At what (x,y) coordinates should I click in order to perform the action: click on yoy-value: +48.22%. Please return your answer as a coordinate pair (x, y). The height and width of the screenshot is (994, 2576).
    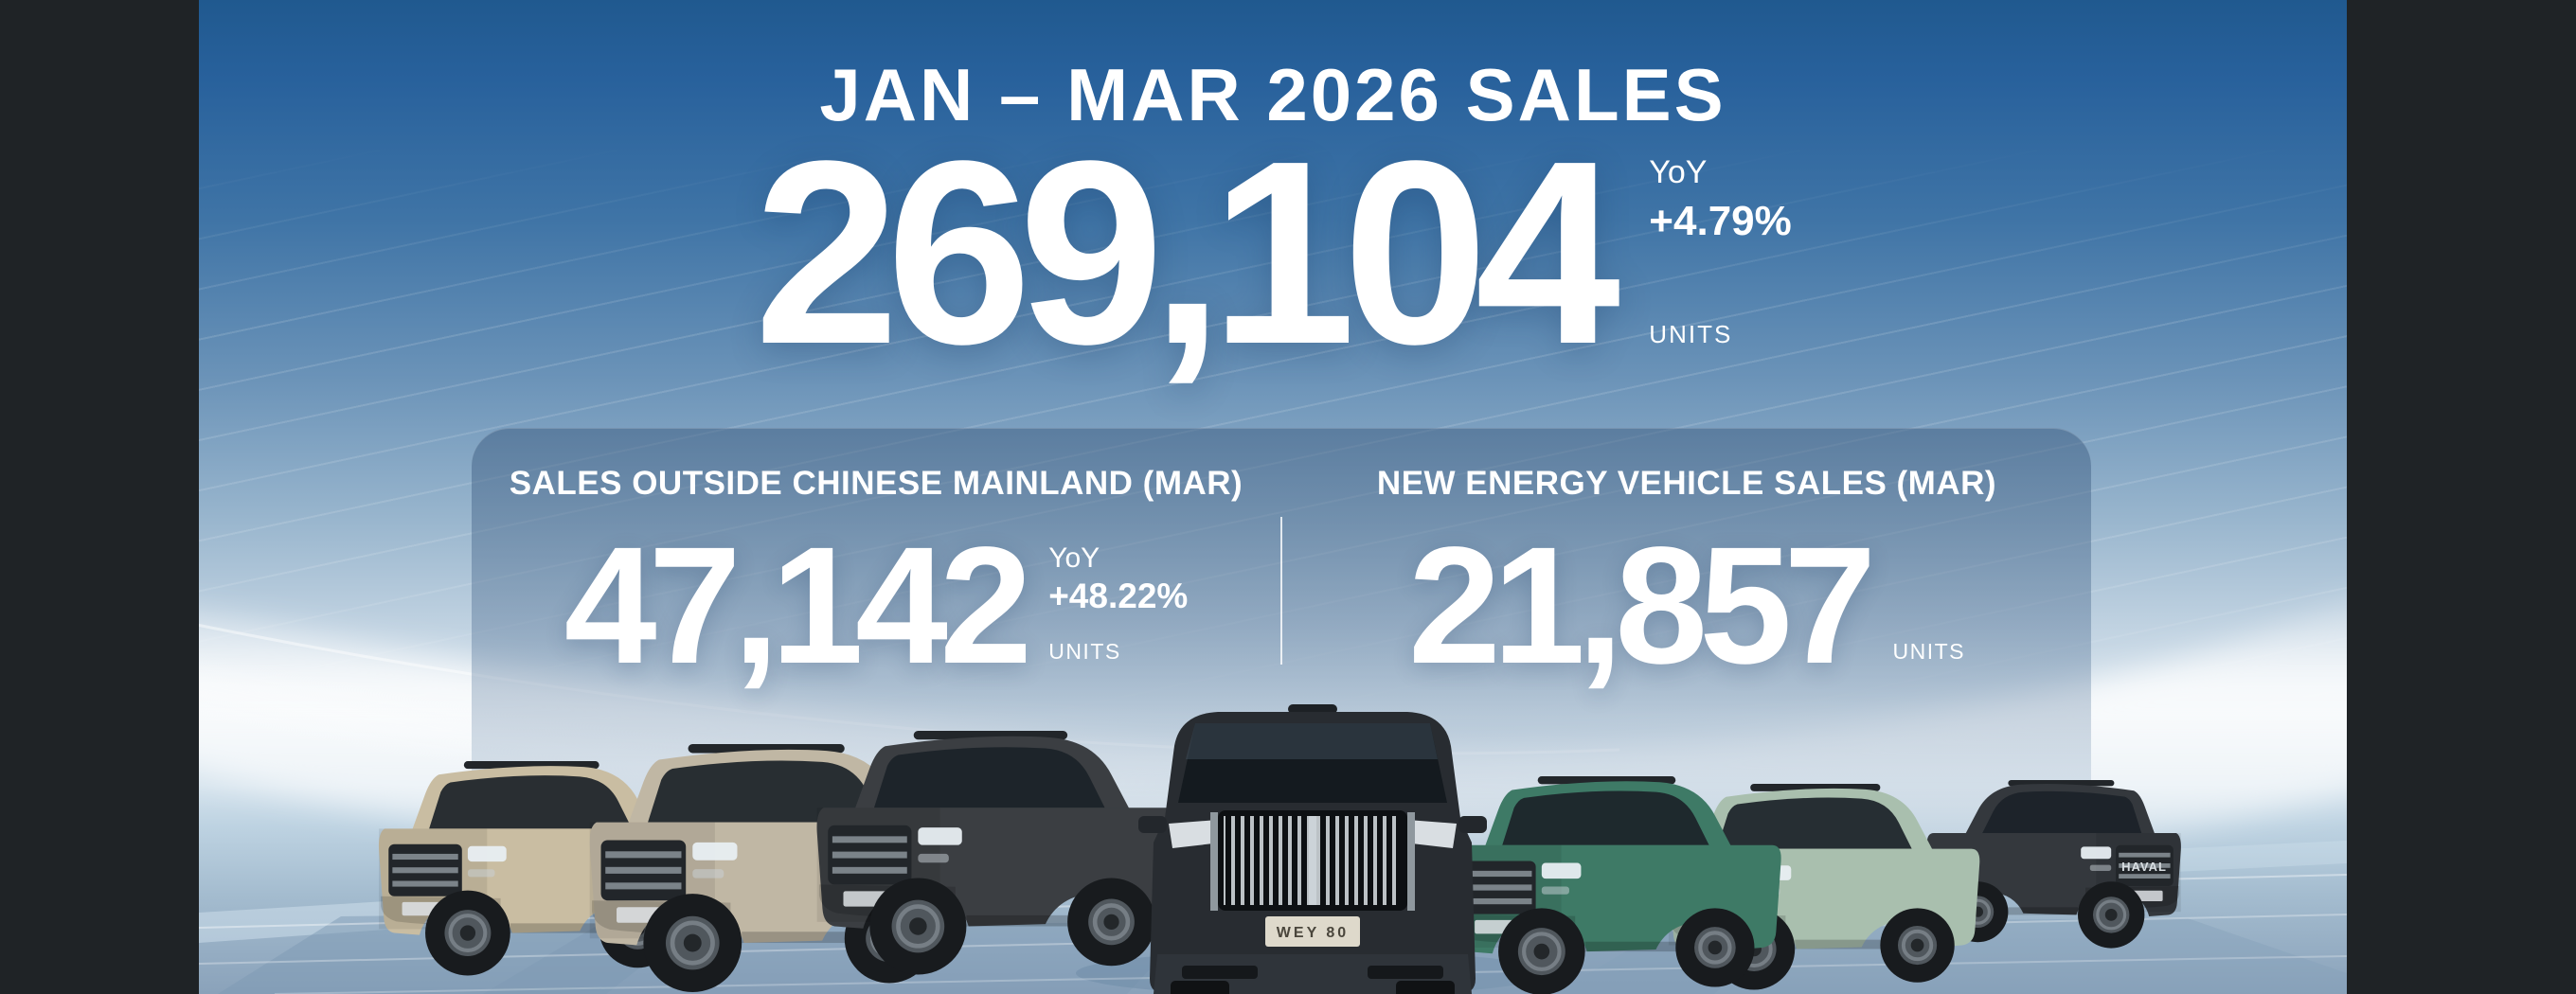
    Looking at the image, I should click on (1118, 596).